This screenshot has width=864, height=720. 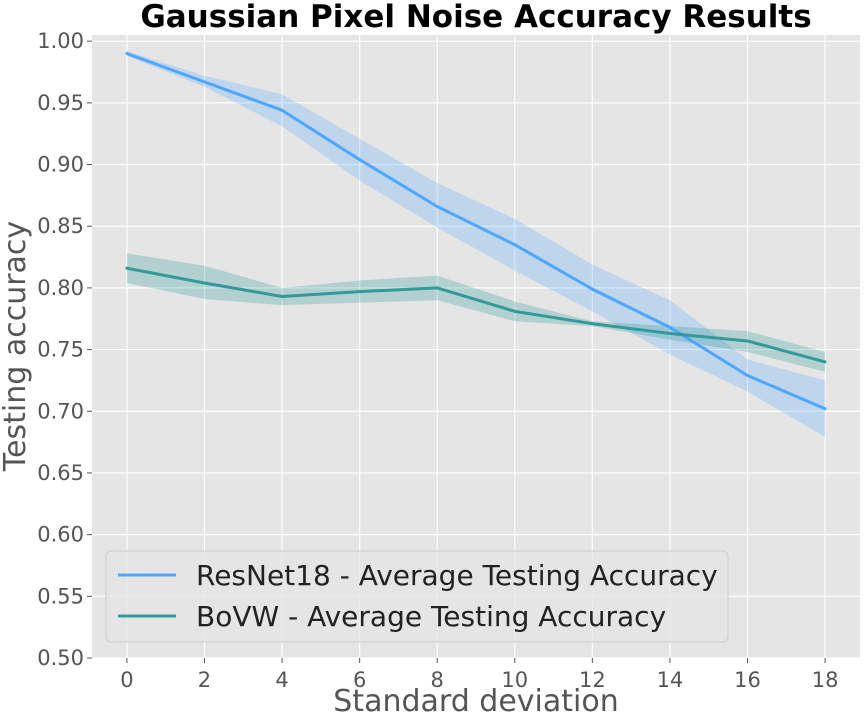 I want to click on y-tick-label: 0.50, so click(x=60, y=658).